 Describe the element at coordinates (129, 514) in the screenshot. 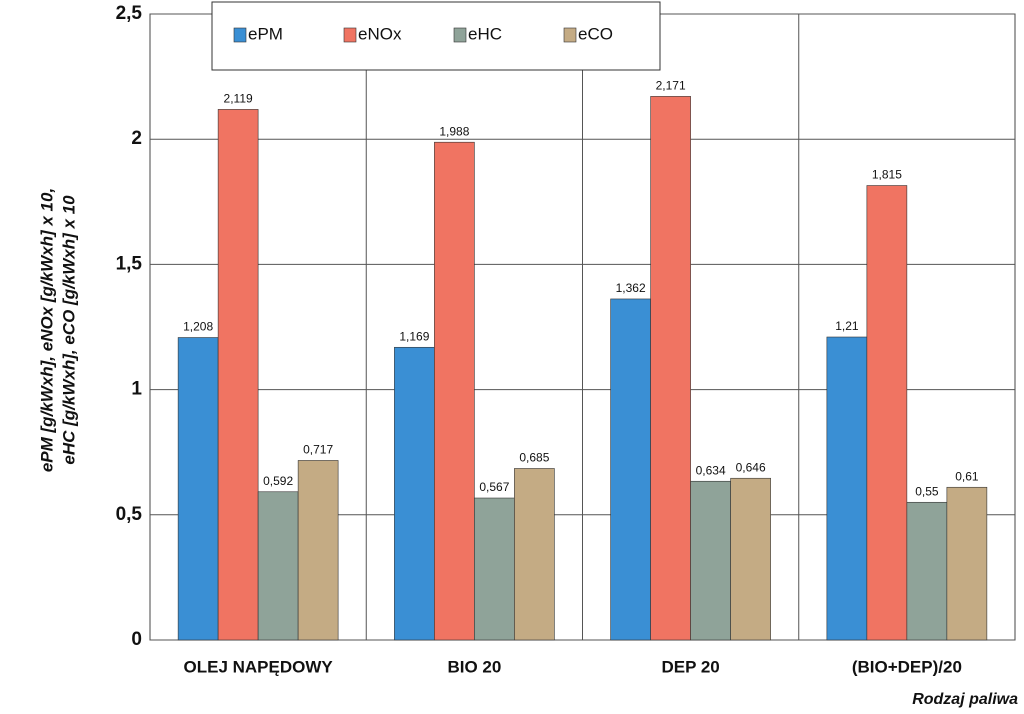

I see `y-tick-label: 0,5` at that location.